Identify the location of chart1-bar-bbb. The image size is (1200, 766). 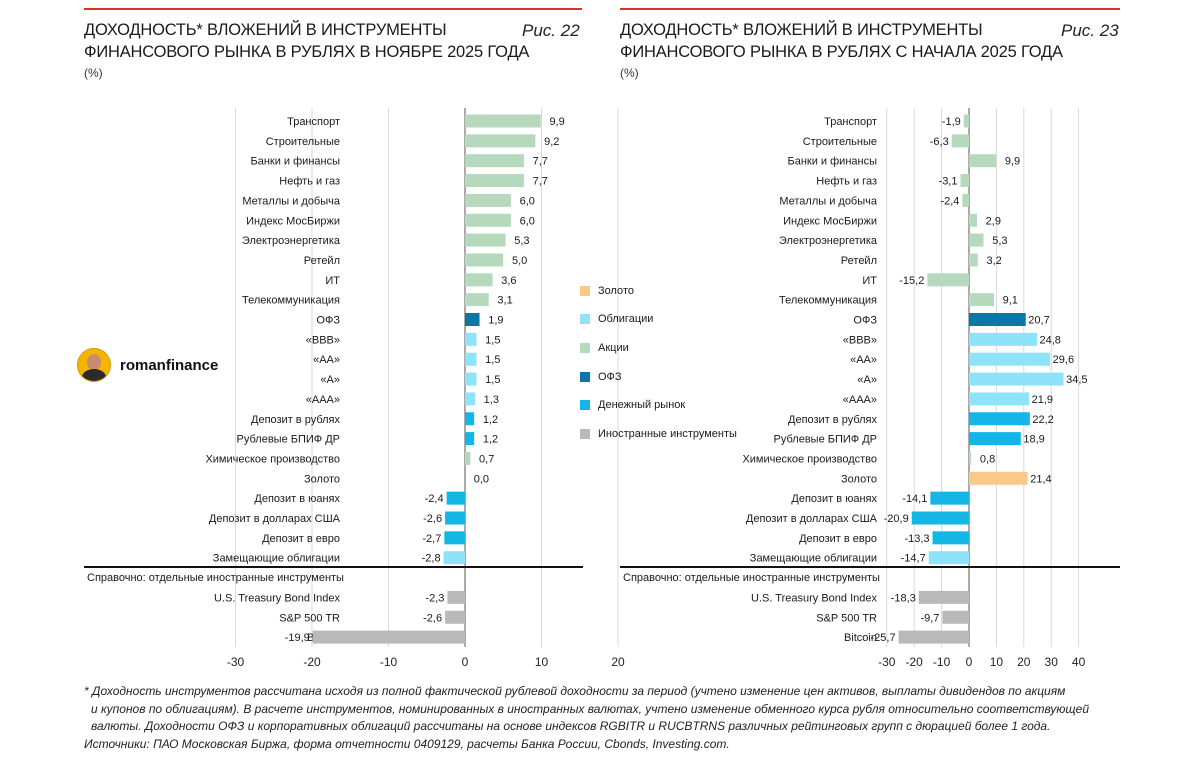
(471, 339).